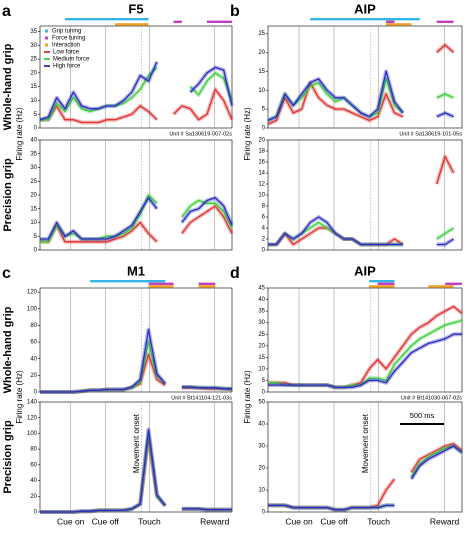 The height and width of the screenshot is (538, 474). Describe the element at coordinates (66, 53) in the screenshot. I see `legend-label: Low force` at that location.